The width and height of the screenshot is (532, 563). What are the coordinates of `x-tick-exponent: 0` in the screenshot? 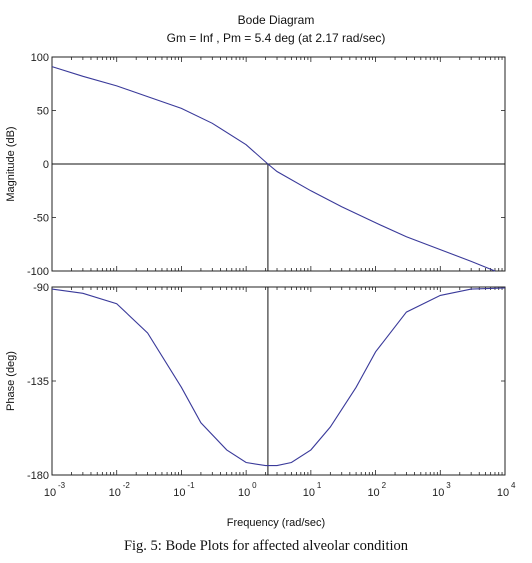 It's located at (254, 485).